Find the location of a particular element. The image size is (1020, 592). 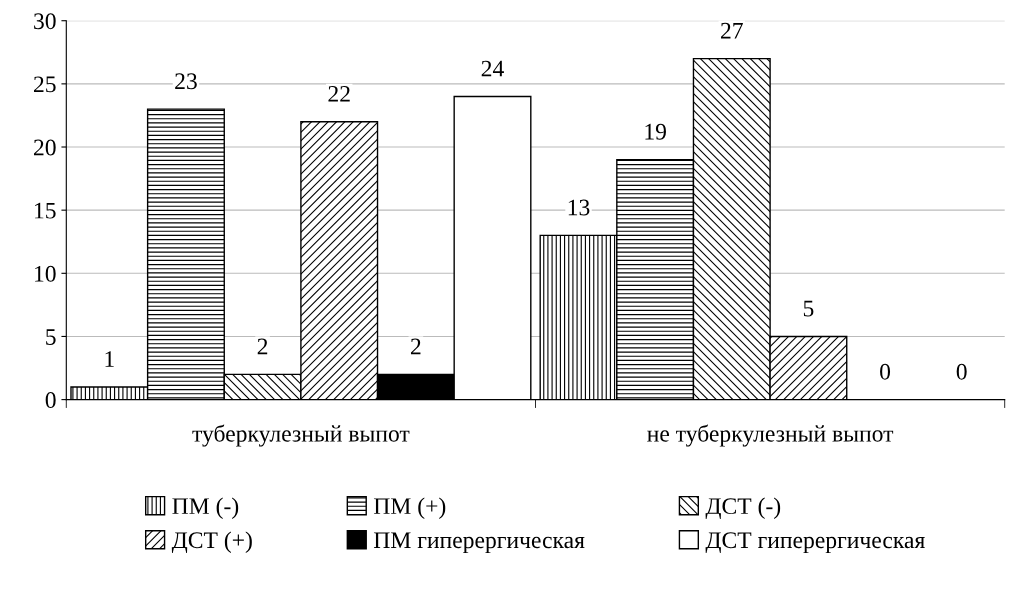

data-label: 23 is located at coordinates (186, 81).